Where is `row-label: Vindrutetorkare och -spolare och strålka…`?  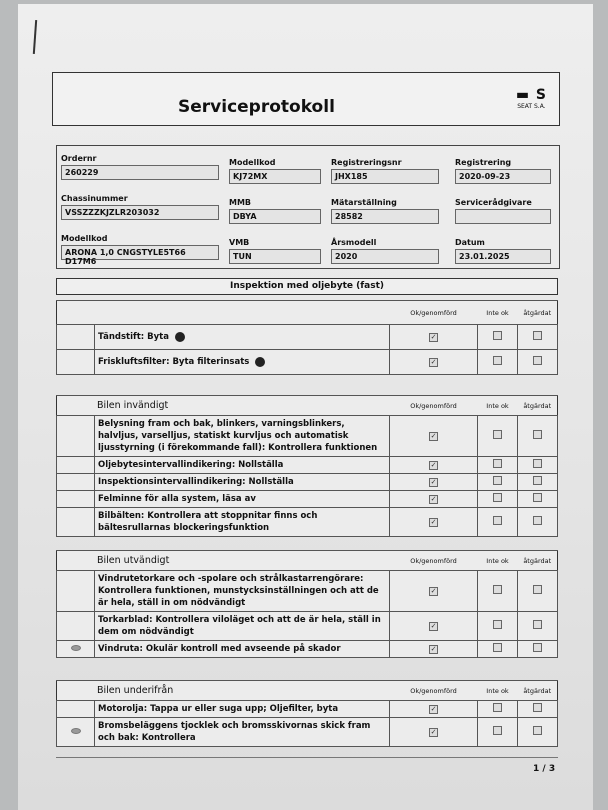
row-label: Vindrutetorkare och -spolare och strålka… is located at coordinates (238, 591).